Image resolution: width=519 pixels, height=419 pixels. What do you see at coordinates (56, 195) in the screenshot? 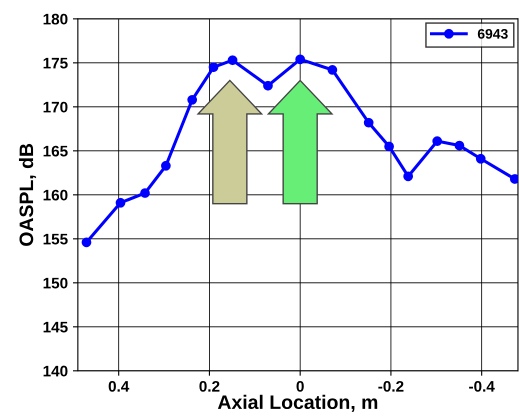
I see `y-tick-label: 160` at bounding box center [56, 195].